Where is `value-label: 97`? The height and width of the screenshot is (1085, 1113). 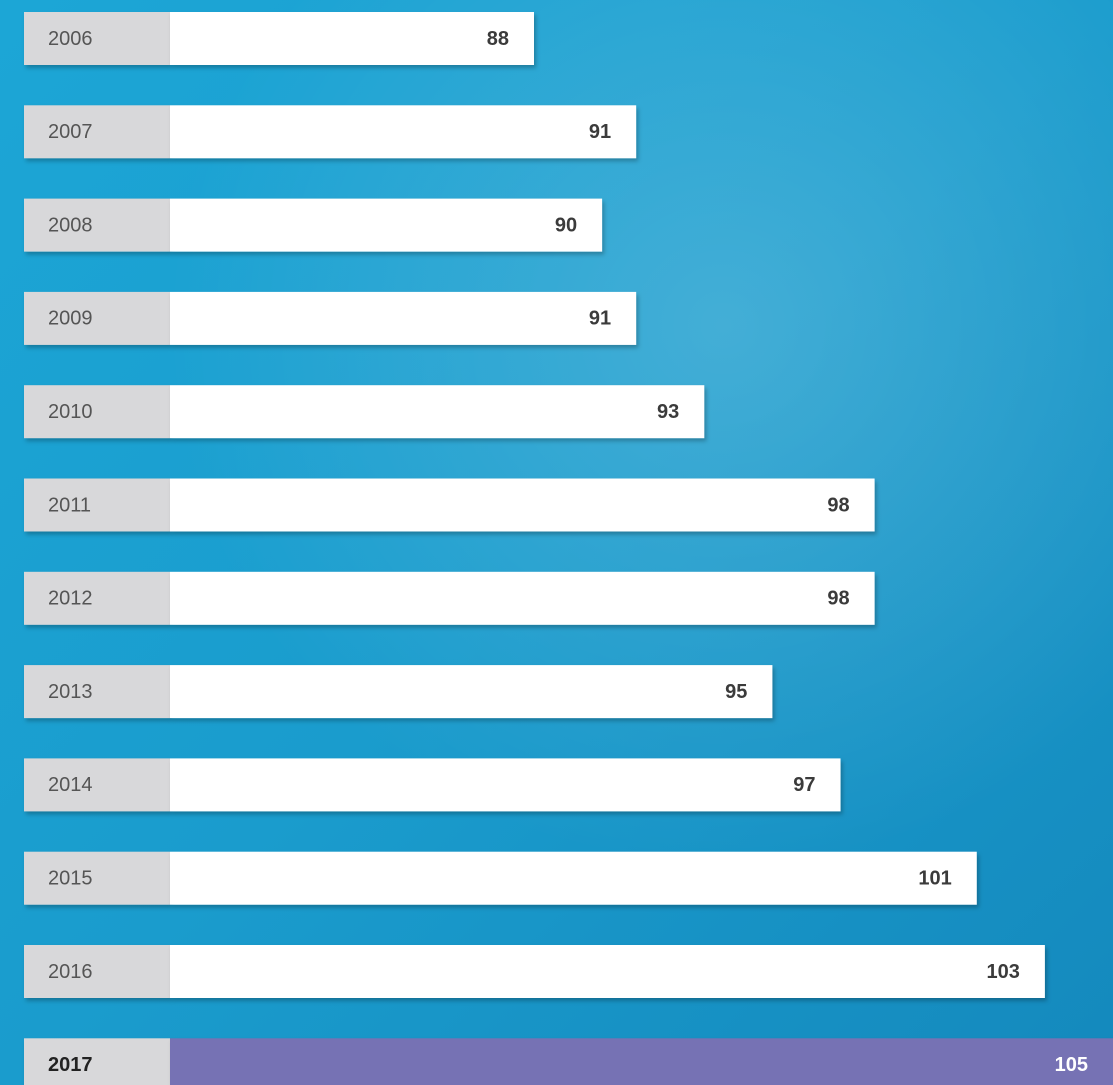 value-label: 97 is located at coordinates (804, 785).